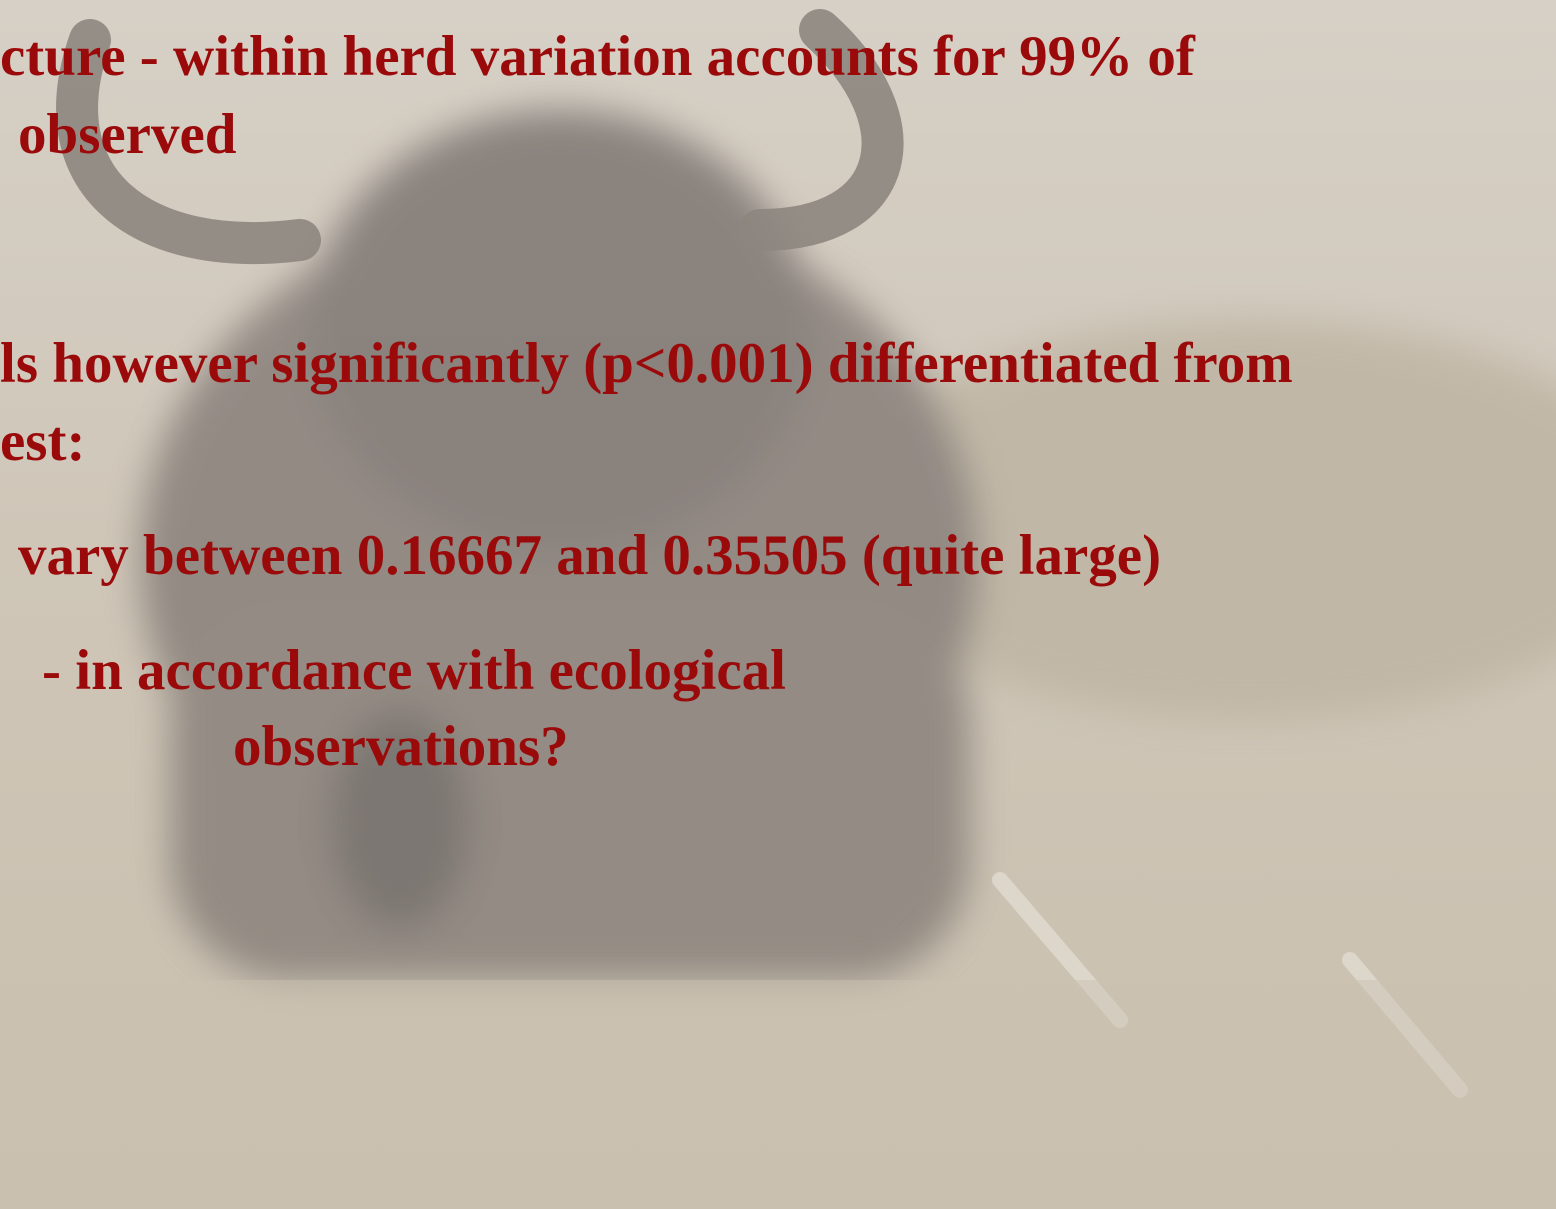 The width and height of the screenshot is (1556, 1209). Describe the element at coordinates (401, 746) in the screenshot. I see `text-line: observations?` at that location.